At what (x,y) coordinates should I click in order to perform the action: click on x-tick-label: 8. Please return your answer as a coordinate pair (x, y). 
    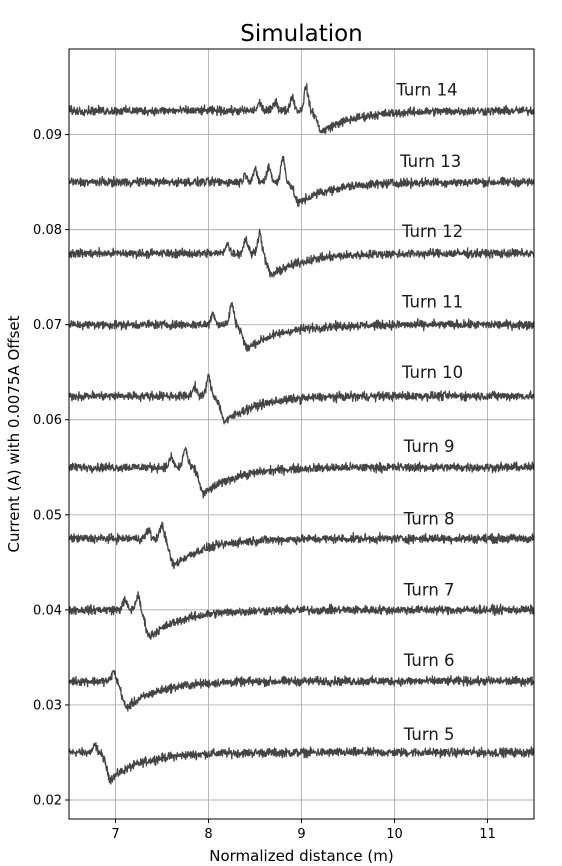
    Looking at the image, I should click on (208, 834).